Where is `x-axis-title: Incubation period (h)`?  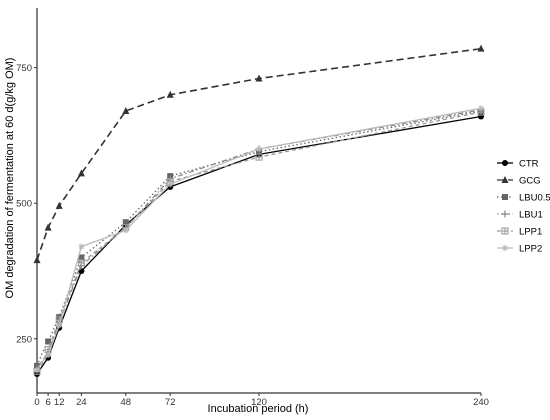
x-axis-title: Incubation period (h) is located at coordinates (258, 409).